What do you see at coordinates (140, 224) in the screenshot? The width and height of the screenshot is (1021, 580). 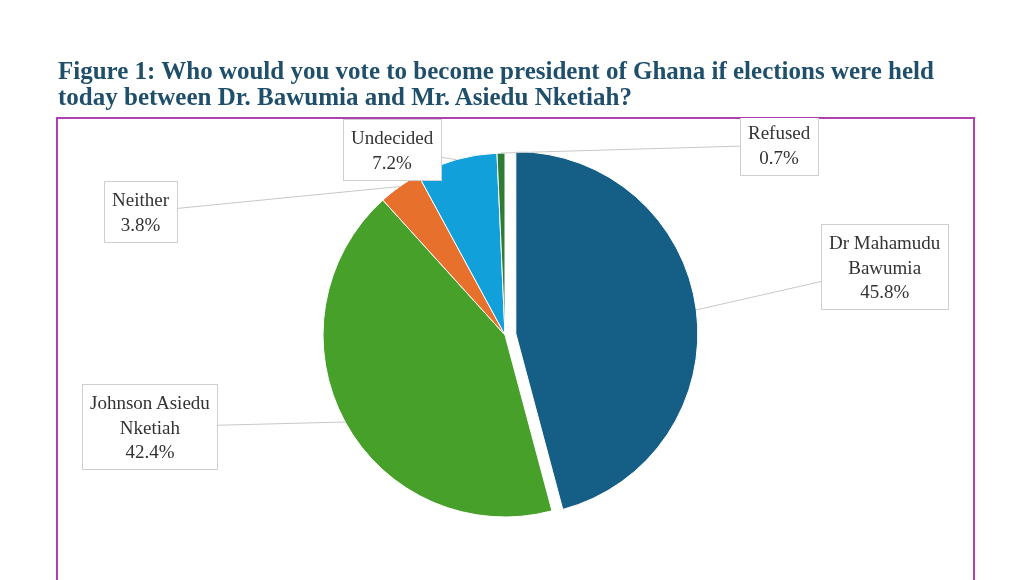 I see `data-label: 3.8%` at bounding box center [140, 224].